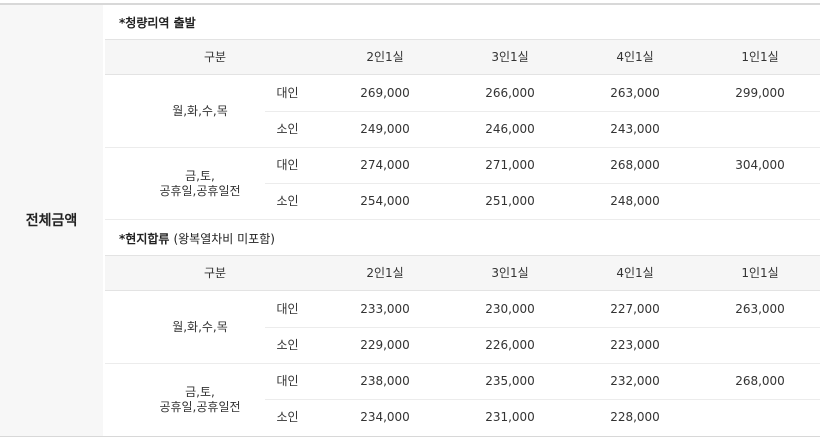 The height and width of the screenshot is (441, 820). I want to click on table-row: 소인 249,000 246,000 243,000, so click(462, 129).